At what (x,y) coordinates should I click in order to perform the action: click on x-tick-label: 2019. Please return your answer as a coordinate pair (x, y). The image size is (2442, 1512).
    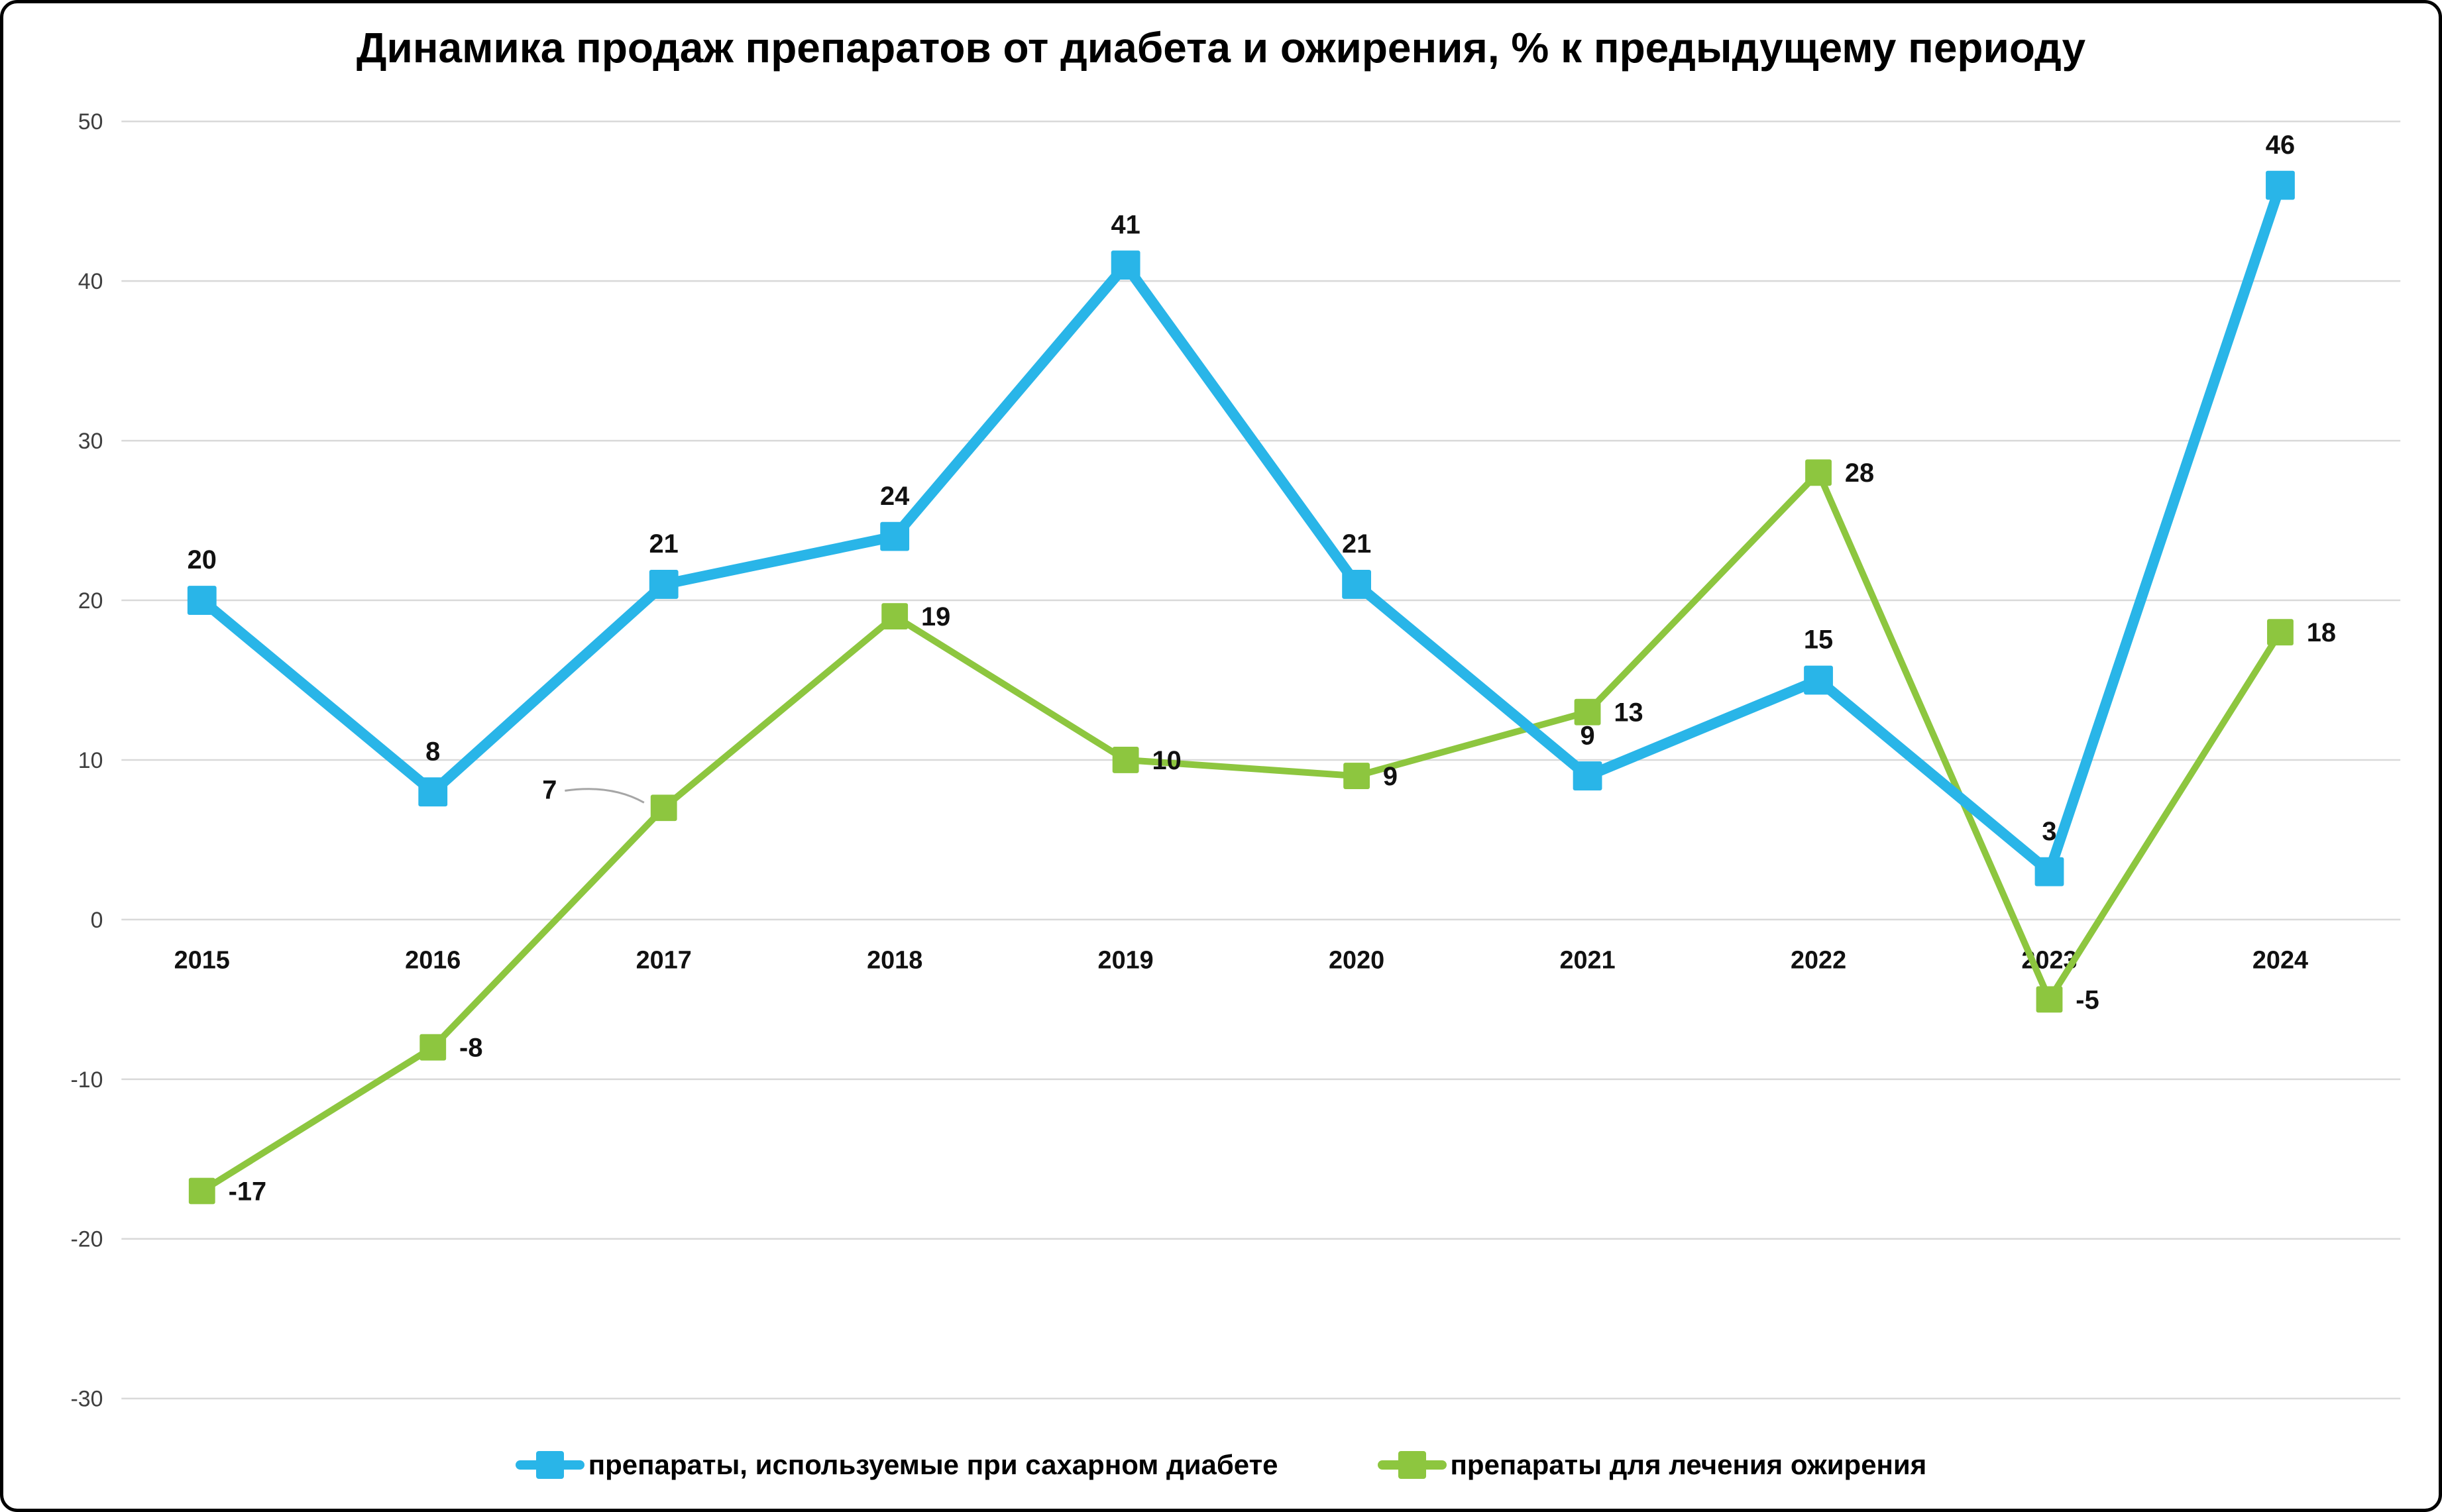
    Looking at the image, I should click on (1126, 961).